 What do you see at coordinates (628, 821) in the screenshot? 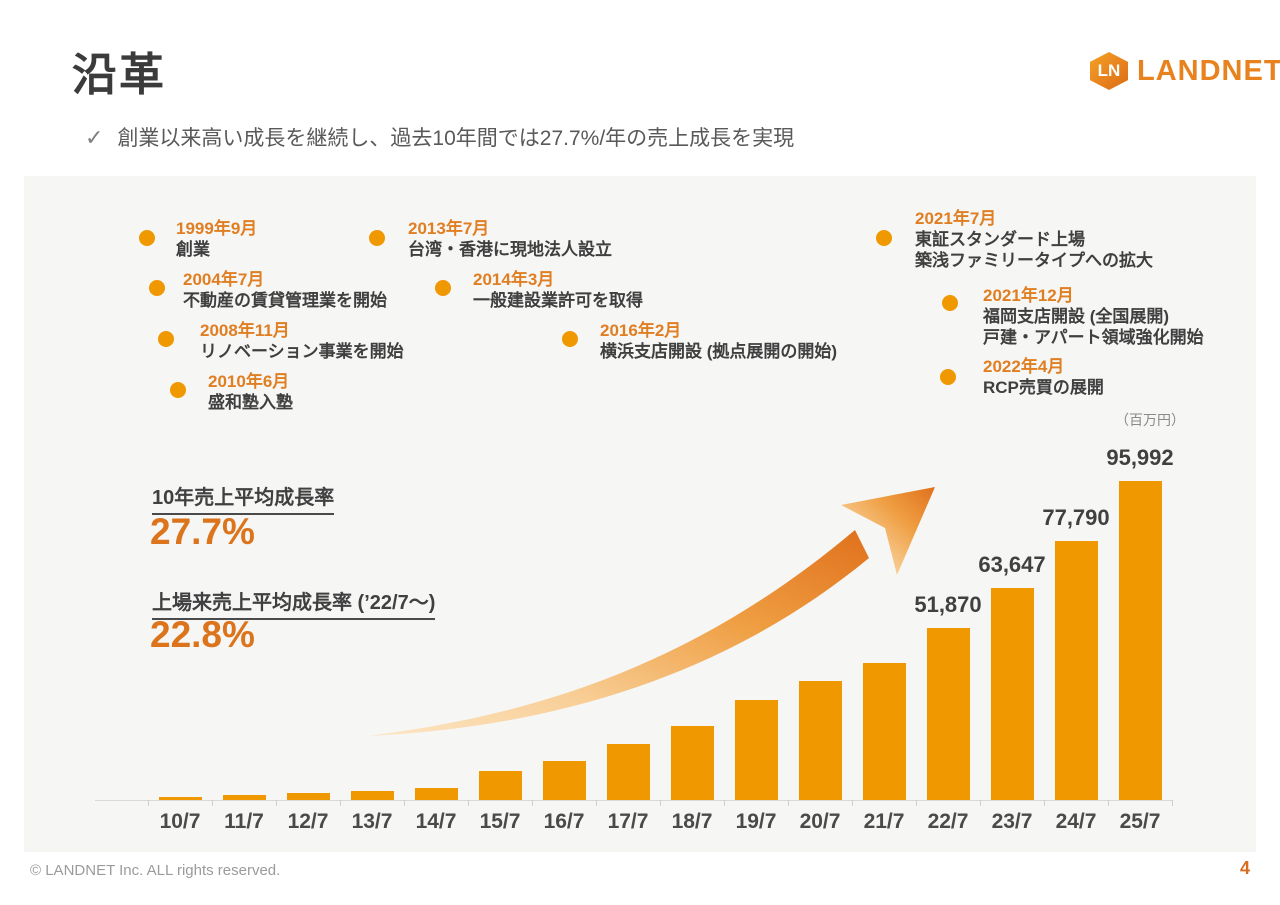
I see `x-axis-label: 17/7` at bounding box center [628, 821].